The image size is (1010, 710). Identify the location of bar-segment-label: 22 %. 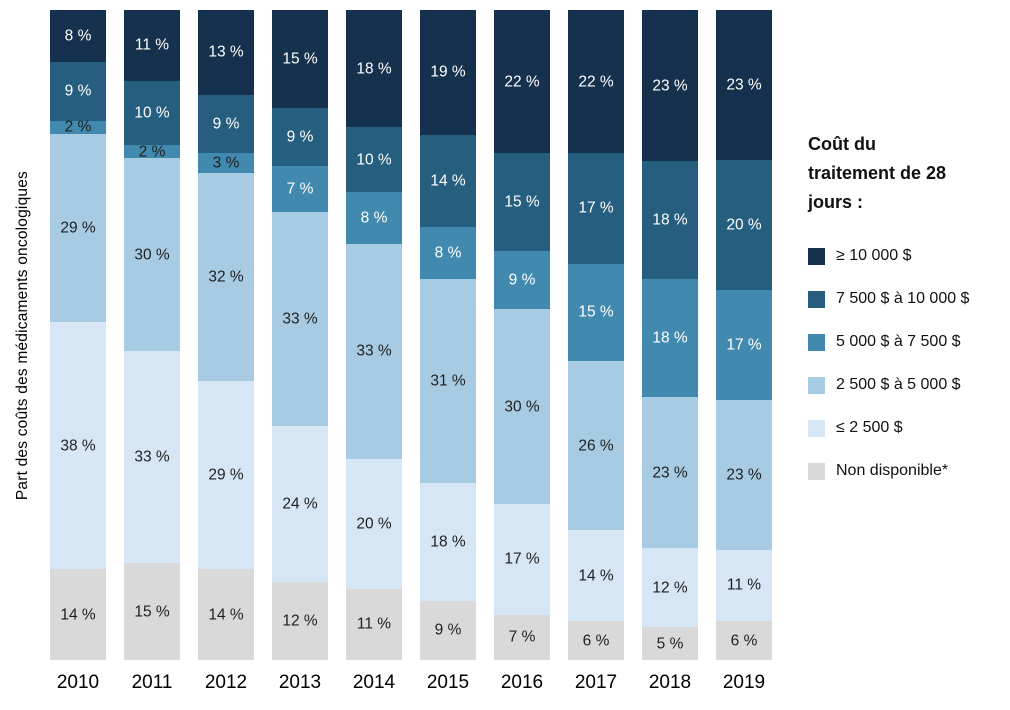
(596, 81).